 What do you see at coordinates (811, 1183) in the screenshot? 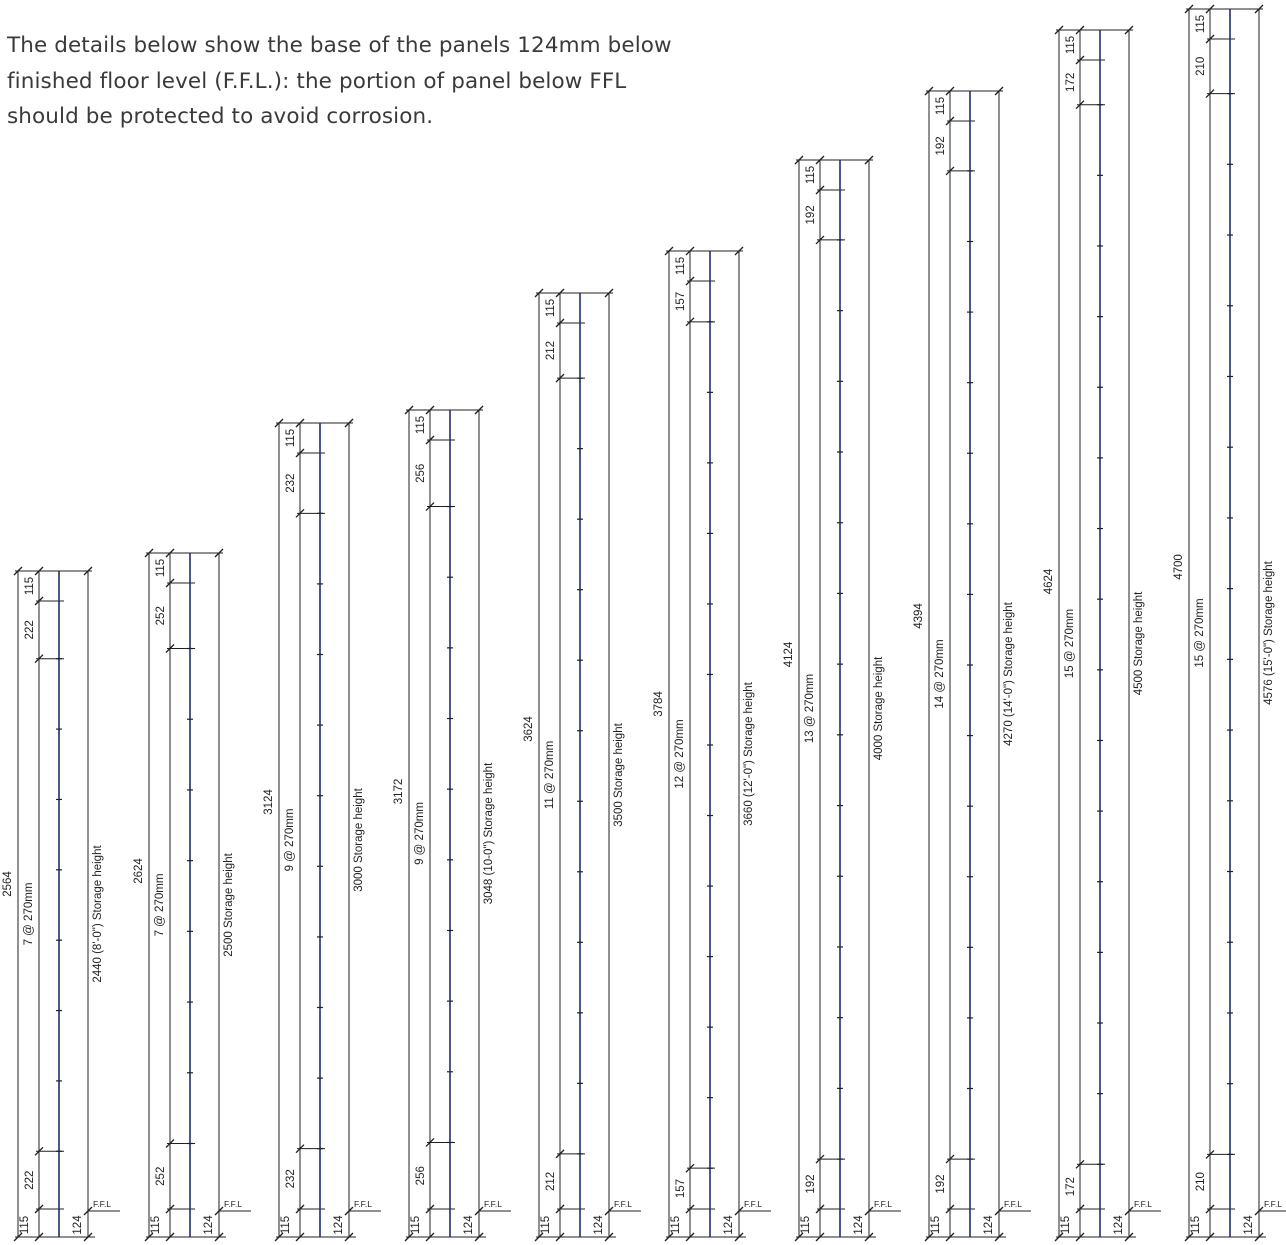
I see `bottom-gap-label: 192` at bounding box center [811, 1183].